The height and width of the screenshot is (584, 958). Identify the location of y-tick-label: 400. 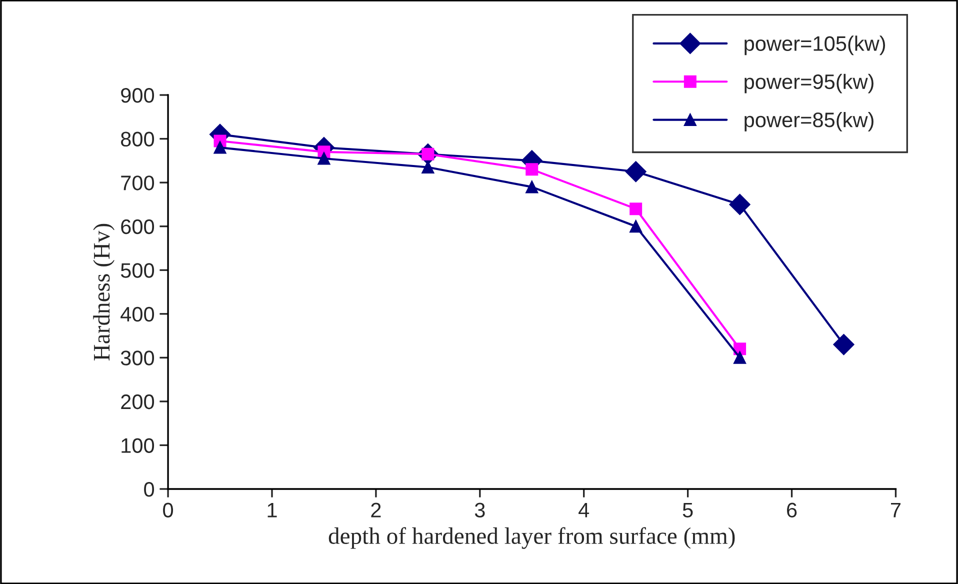
(137, 314).